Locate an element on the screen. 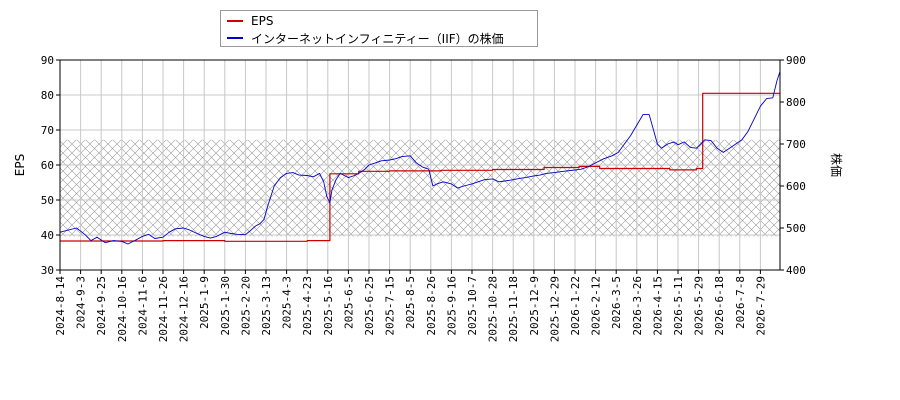  x-tick-label: 2025-4-23 is located at coordinates (307, 306).